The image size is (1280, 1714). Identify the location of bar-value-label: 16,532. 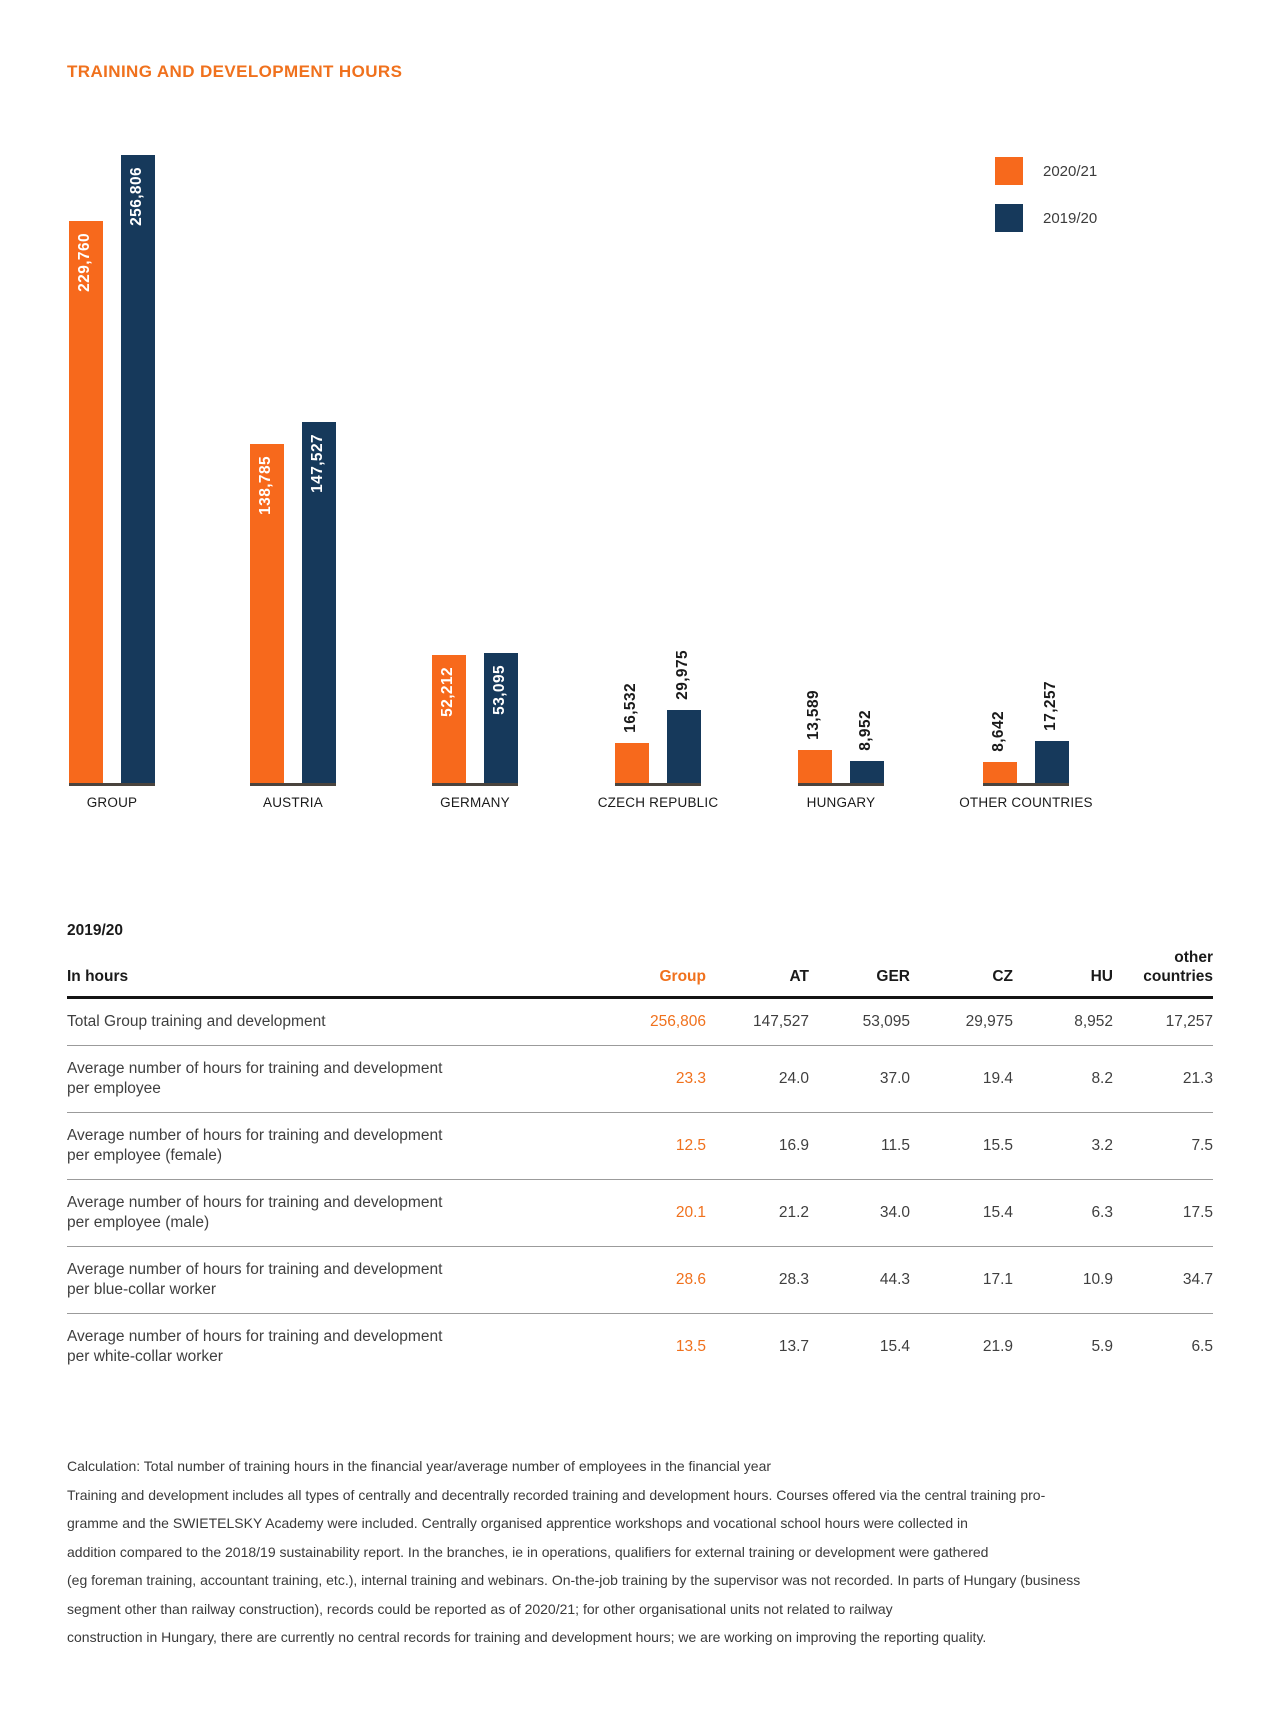
(630, 708).